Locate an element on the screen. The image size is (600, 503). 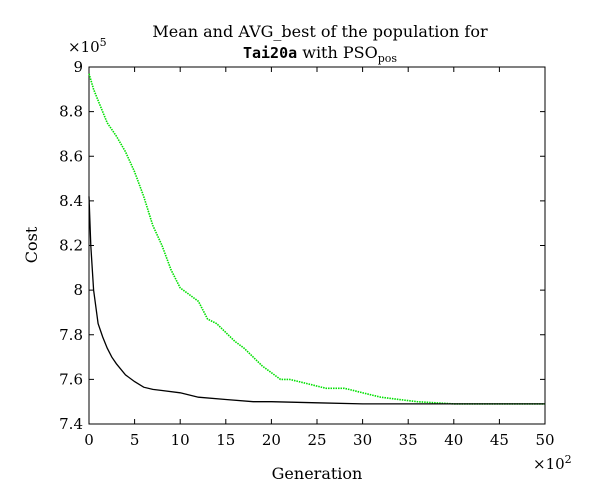
y-multiplier: ×10⁵ is located at coordinates (87, 46).